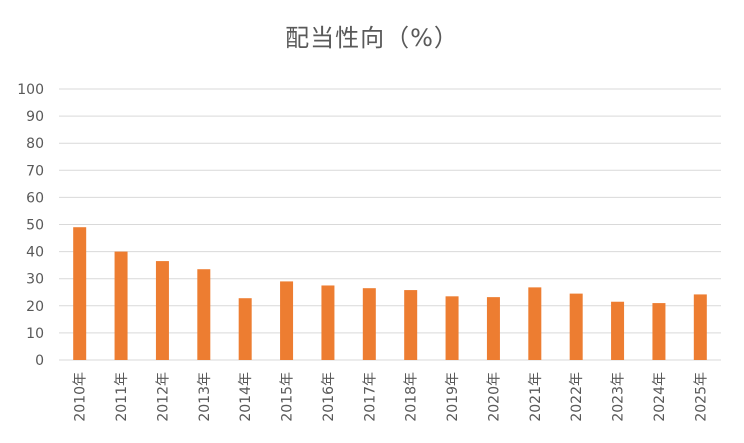 The width and height of the screenshot is (744, 443). I want to click on chart-title: 配当性向（%）, so click(372, 38).